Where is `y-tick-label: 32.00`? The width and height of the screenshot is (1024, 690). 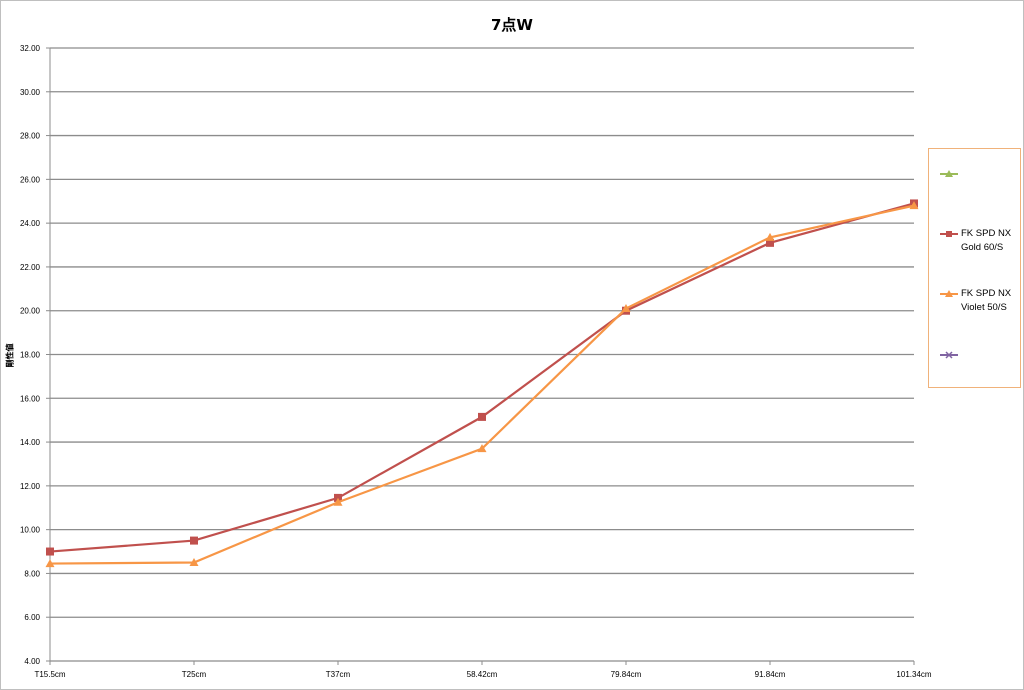 y-tick-label: 32.00 is located at coordinates (30, 48).